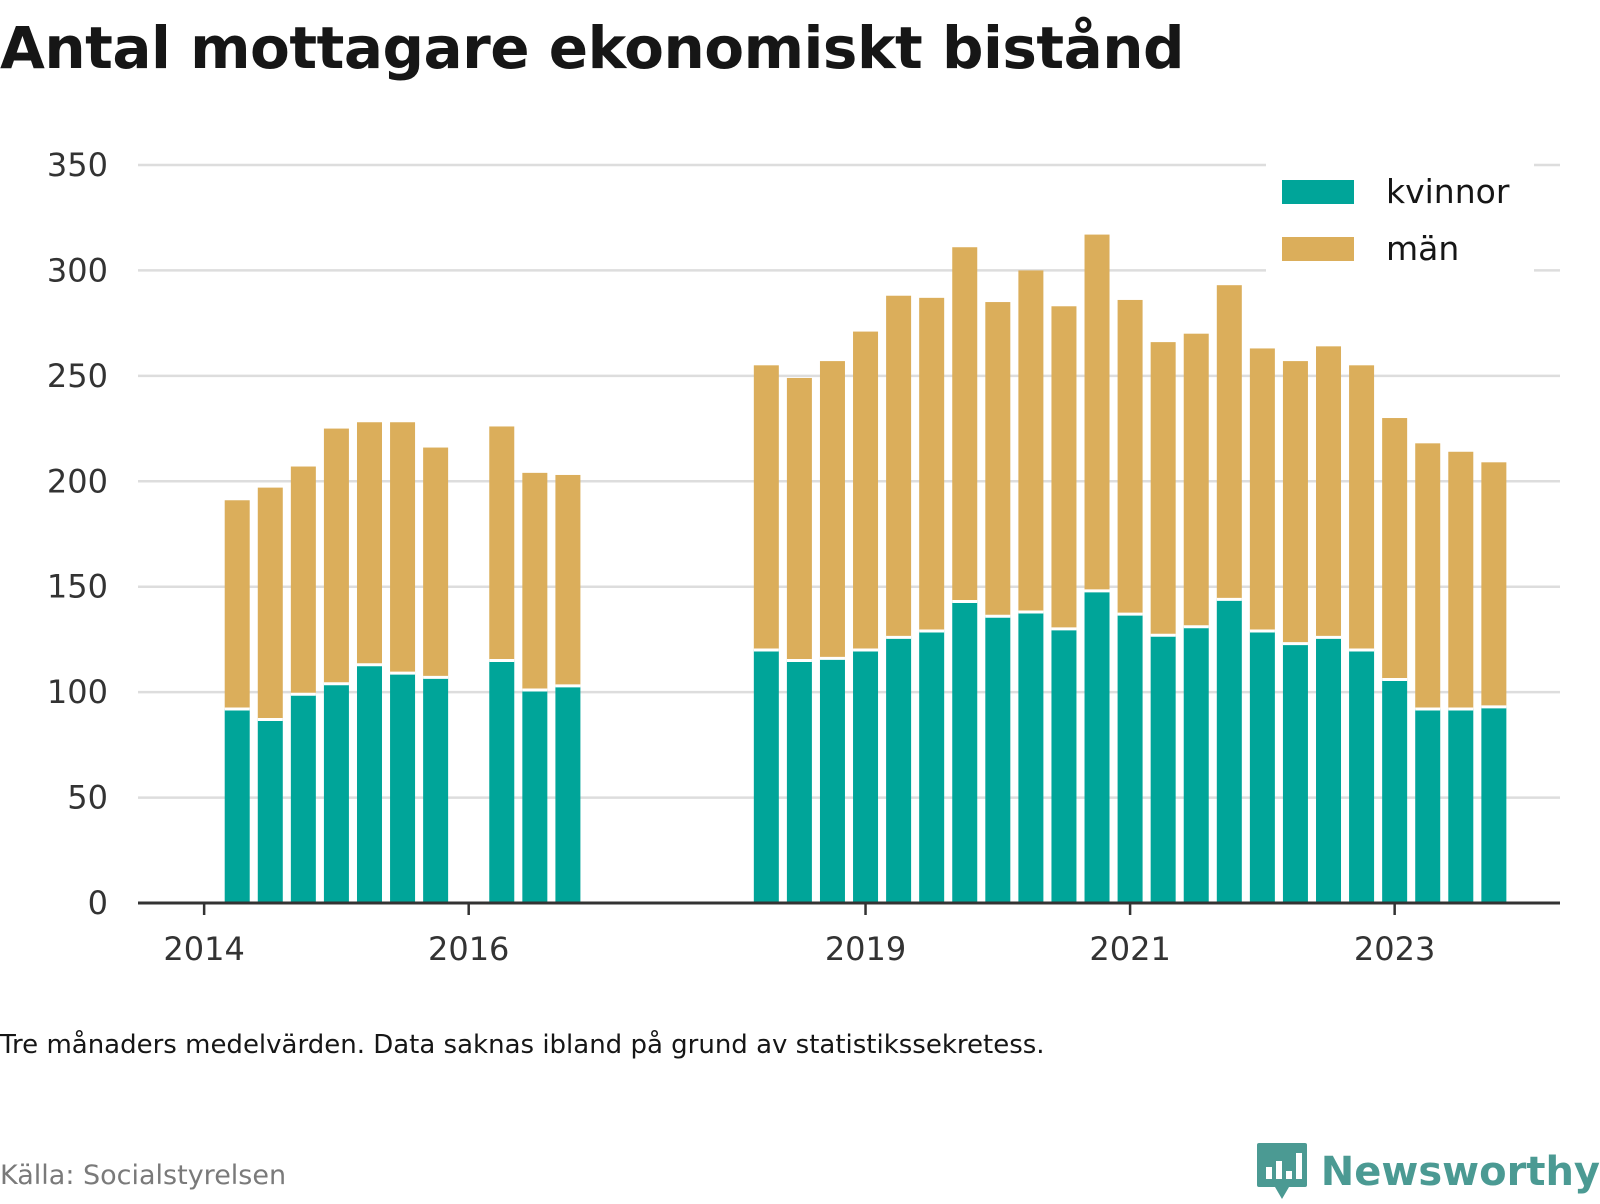  I want to click on legend-label: kvinnor, so click(1448, 191).